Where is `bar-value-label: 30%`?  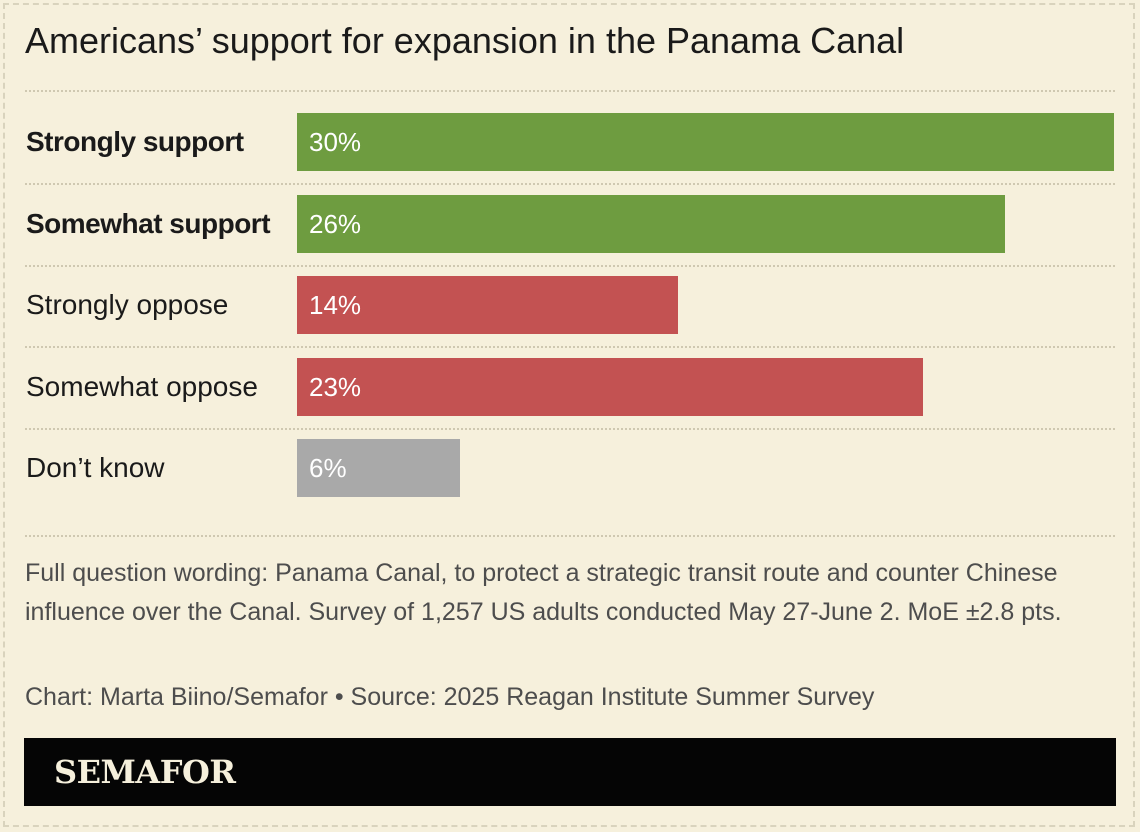 bar-value-label: 30% is located at coordinates (335, 142).